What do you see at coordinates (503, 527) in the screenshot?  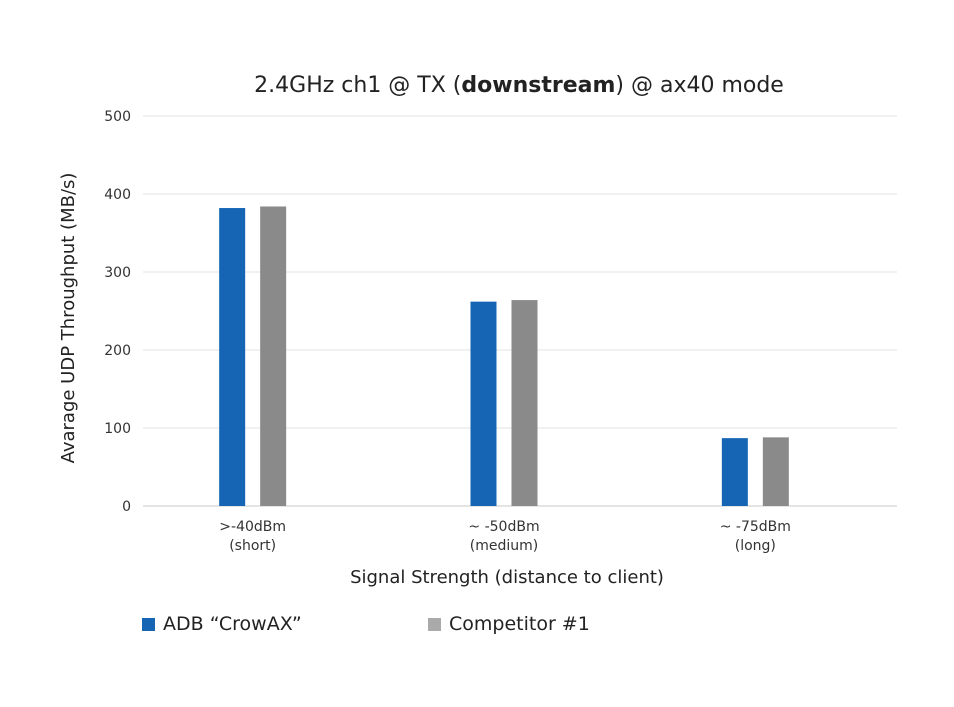 I see `x-tick-label: ~ -50dBm` at bounding box center [503, 527].